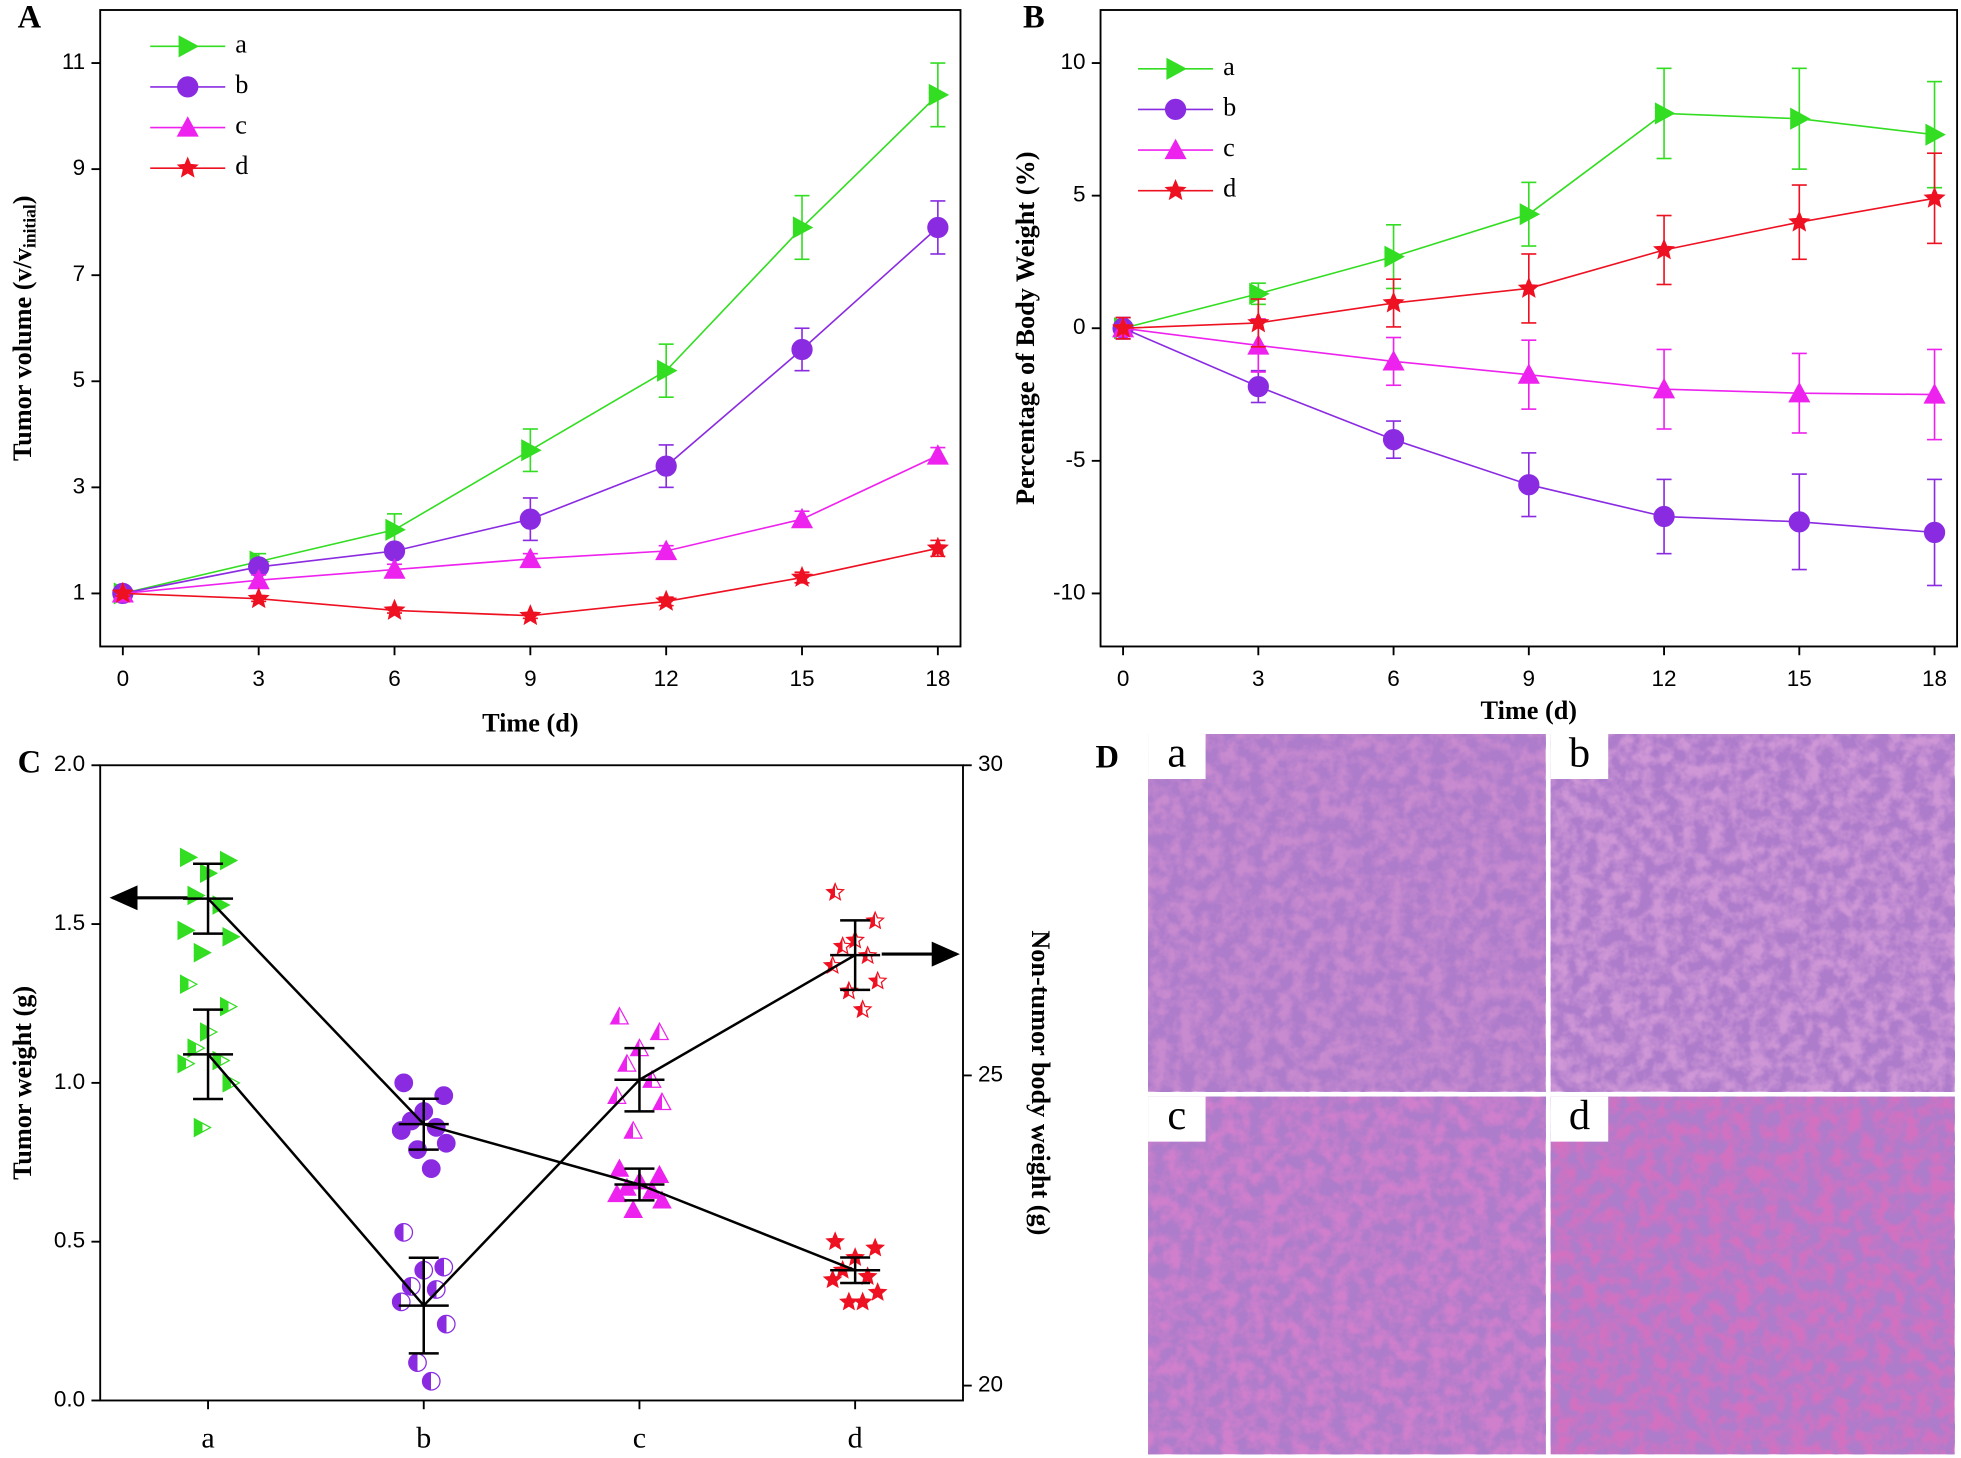  I want to click on legend-label: b, so click(241, 84).